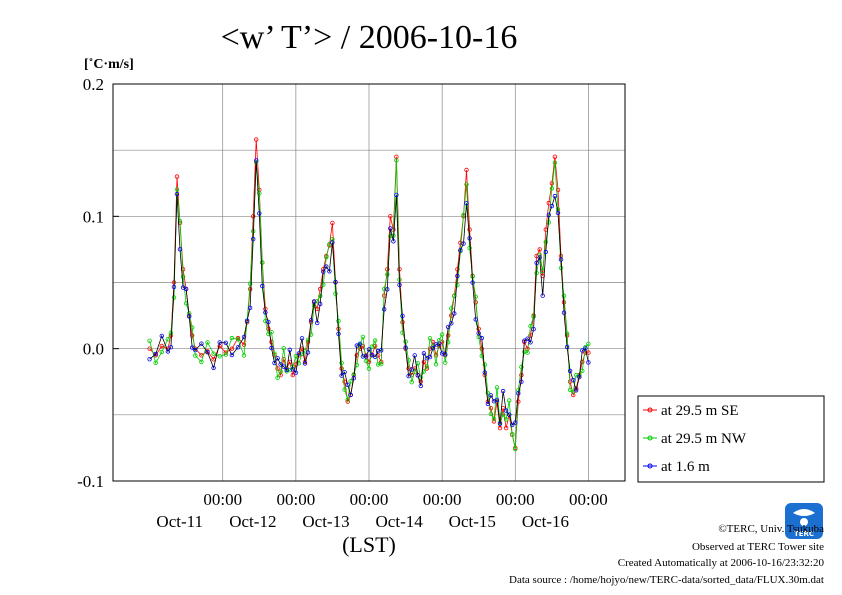  I want to click on y-axis-unit: [˚C·m/s], so click(109, 64).